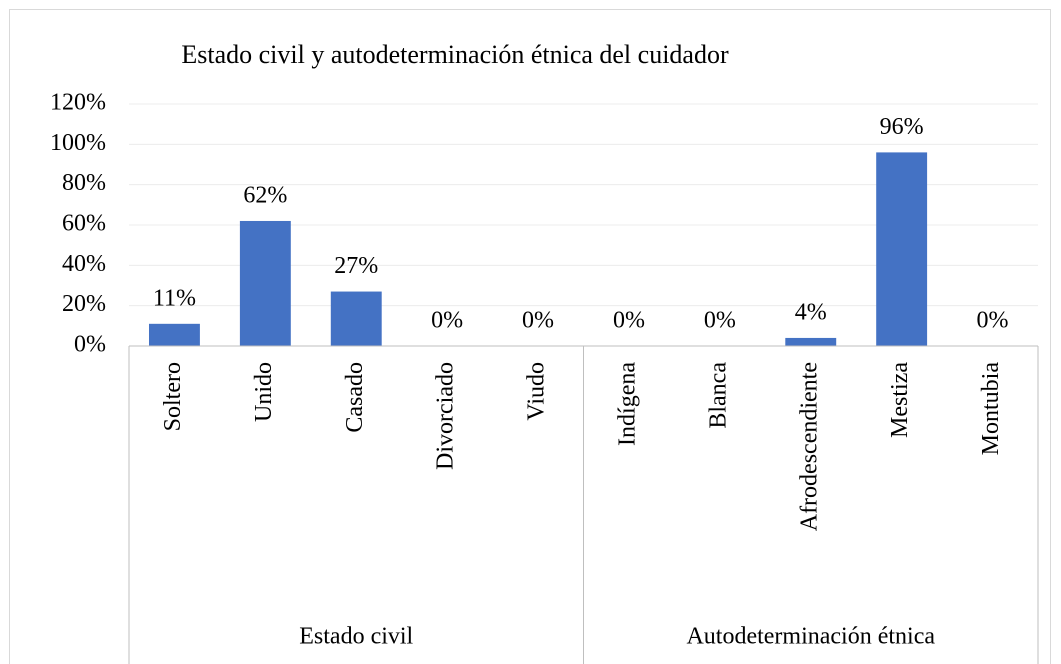 The image size is (1061, 664). Describe the element at coordinates (811, 312) in the screenshot. I see `data-label: 4%` at that location.